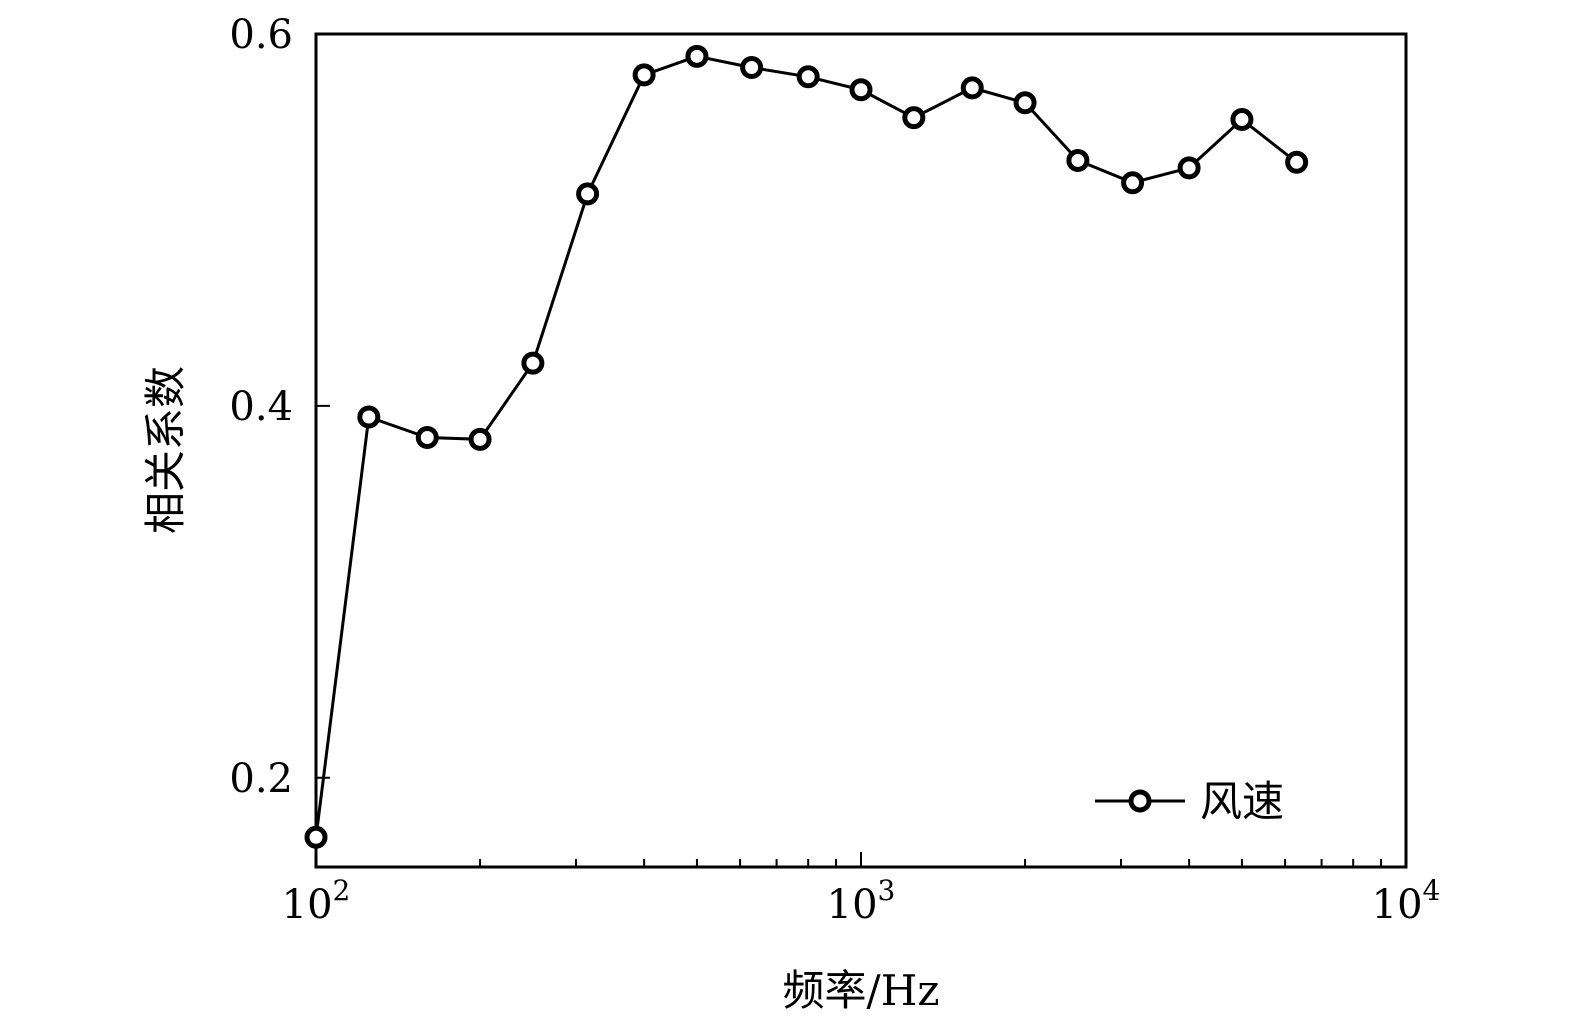 The image size is (1575, 1029). What do you see at coordinates (165, 450) in the screenshot?
I see `y-axis-label: 相关系数` at bounding box center [165, 450].